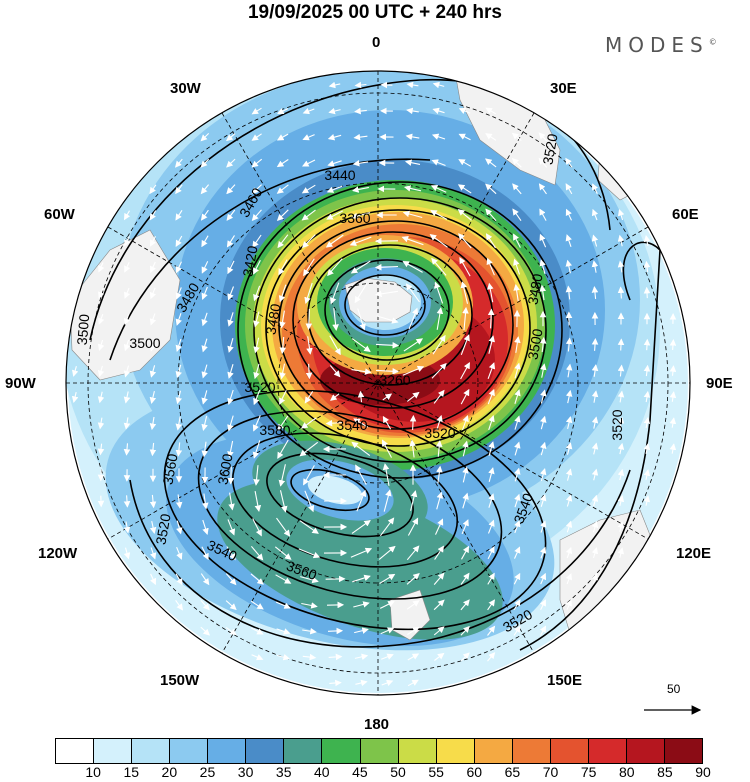 The image size is (750, 782). What do you see at coordinates (272, 319) in the screenshot?
I see `contour-label: 3480` at bounding box center [272, 319].